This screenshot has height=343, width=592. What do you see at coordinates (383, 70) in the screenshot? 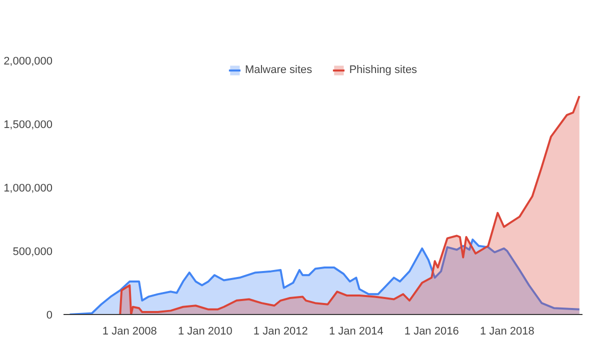
I see `legend-label: Phishing sites` at bounding box center [383, 70].